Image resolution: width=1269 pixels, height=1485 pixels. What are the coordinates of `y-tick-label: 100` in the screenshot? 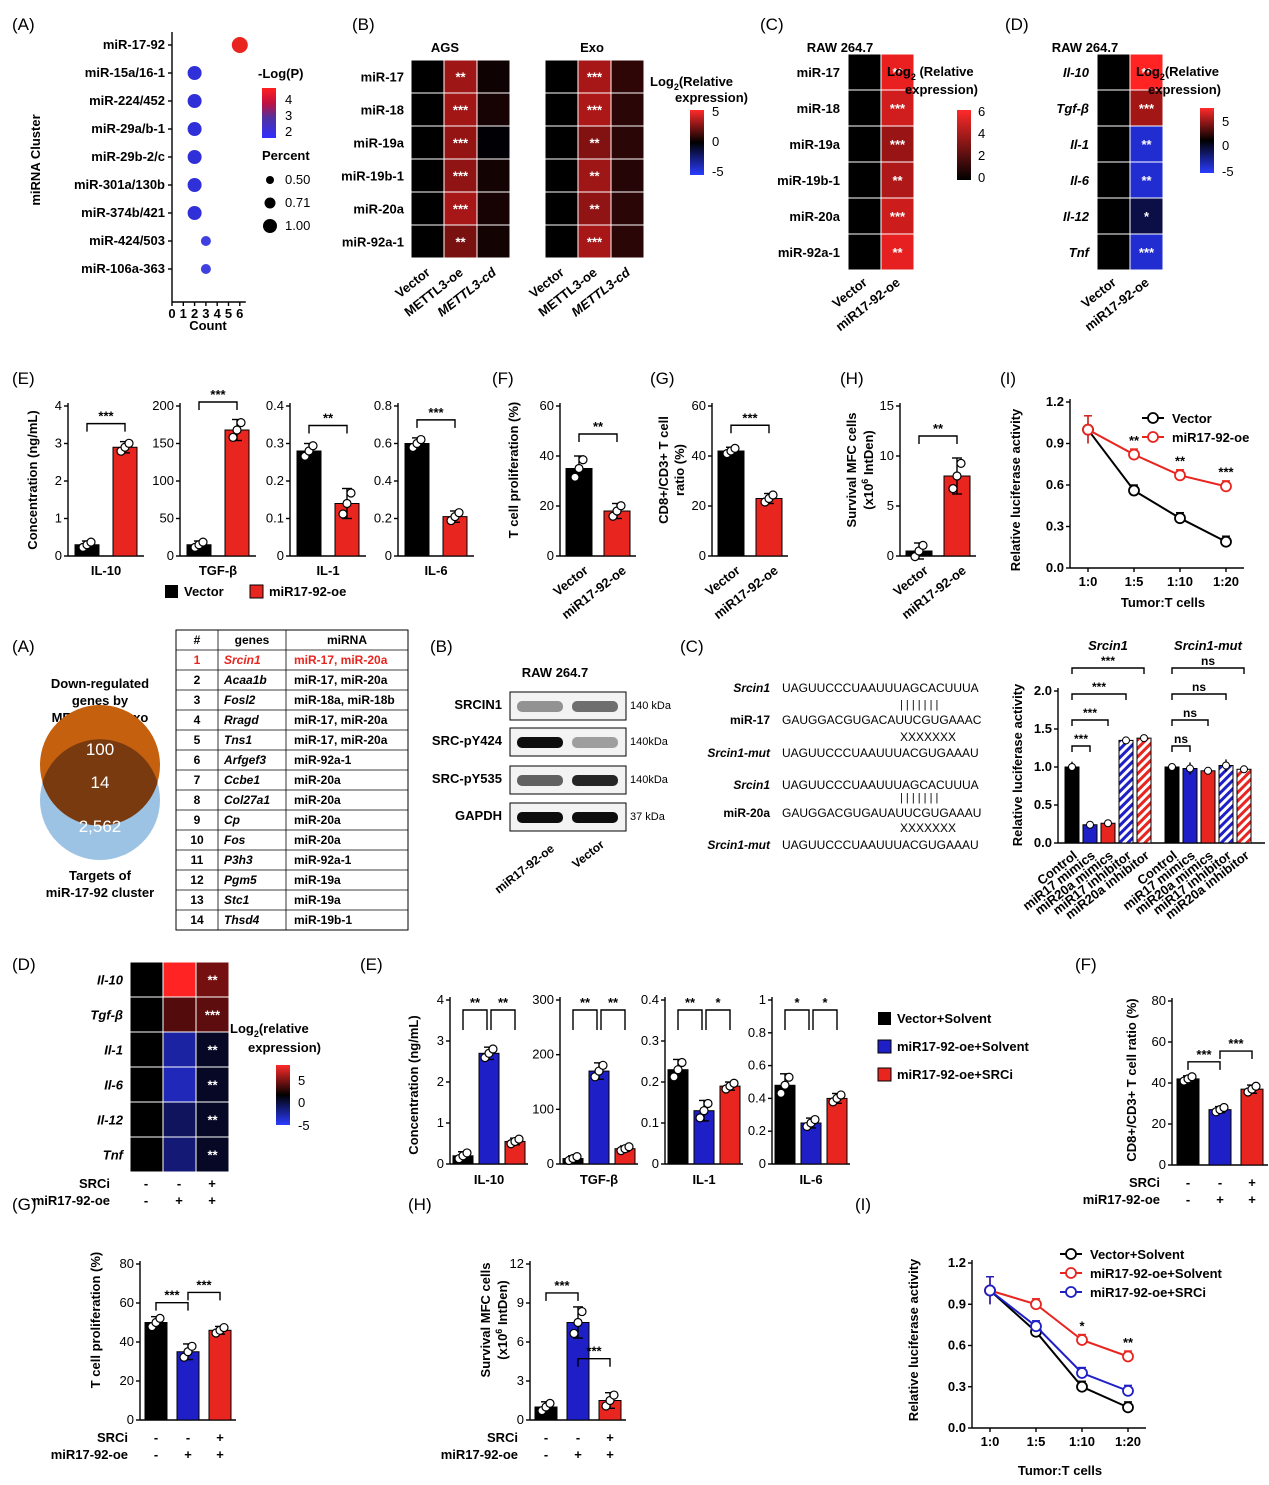 It's located at (543, 1108).